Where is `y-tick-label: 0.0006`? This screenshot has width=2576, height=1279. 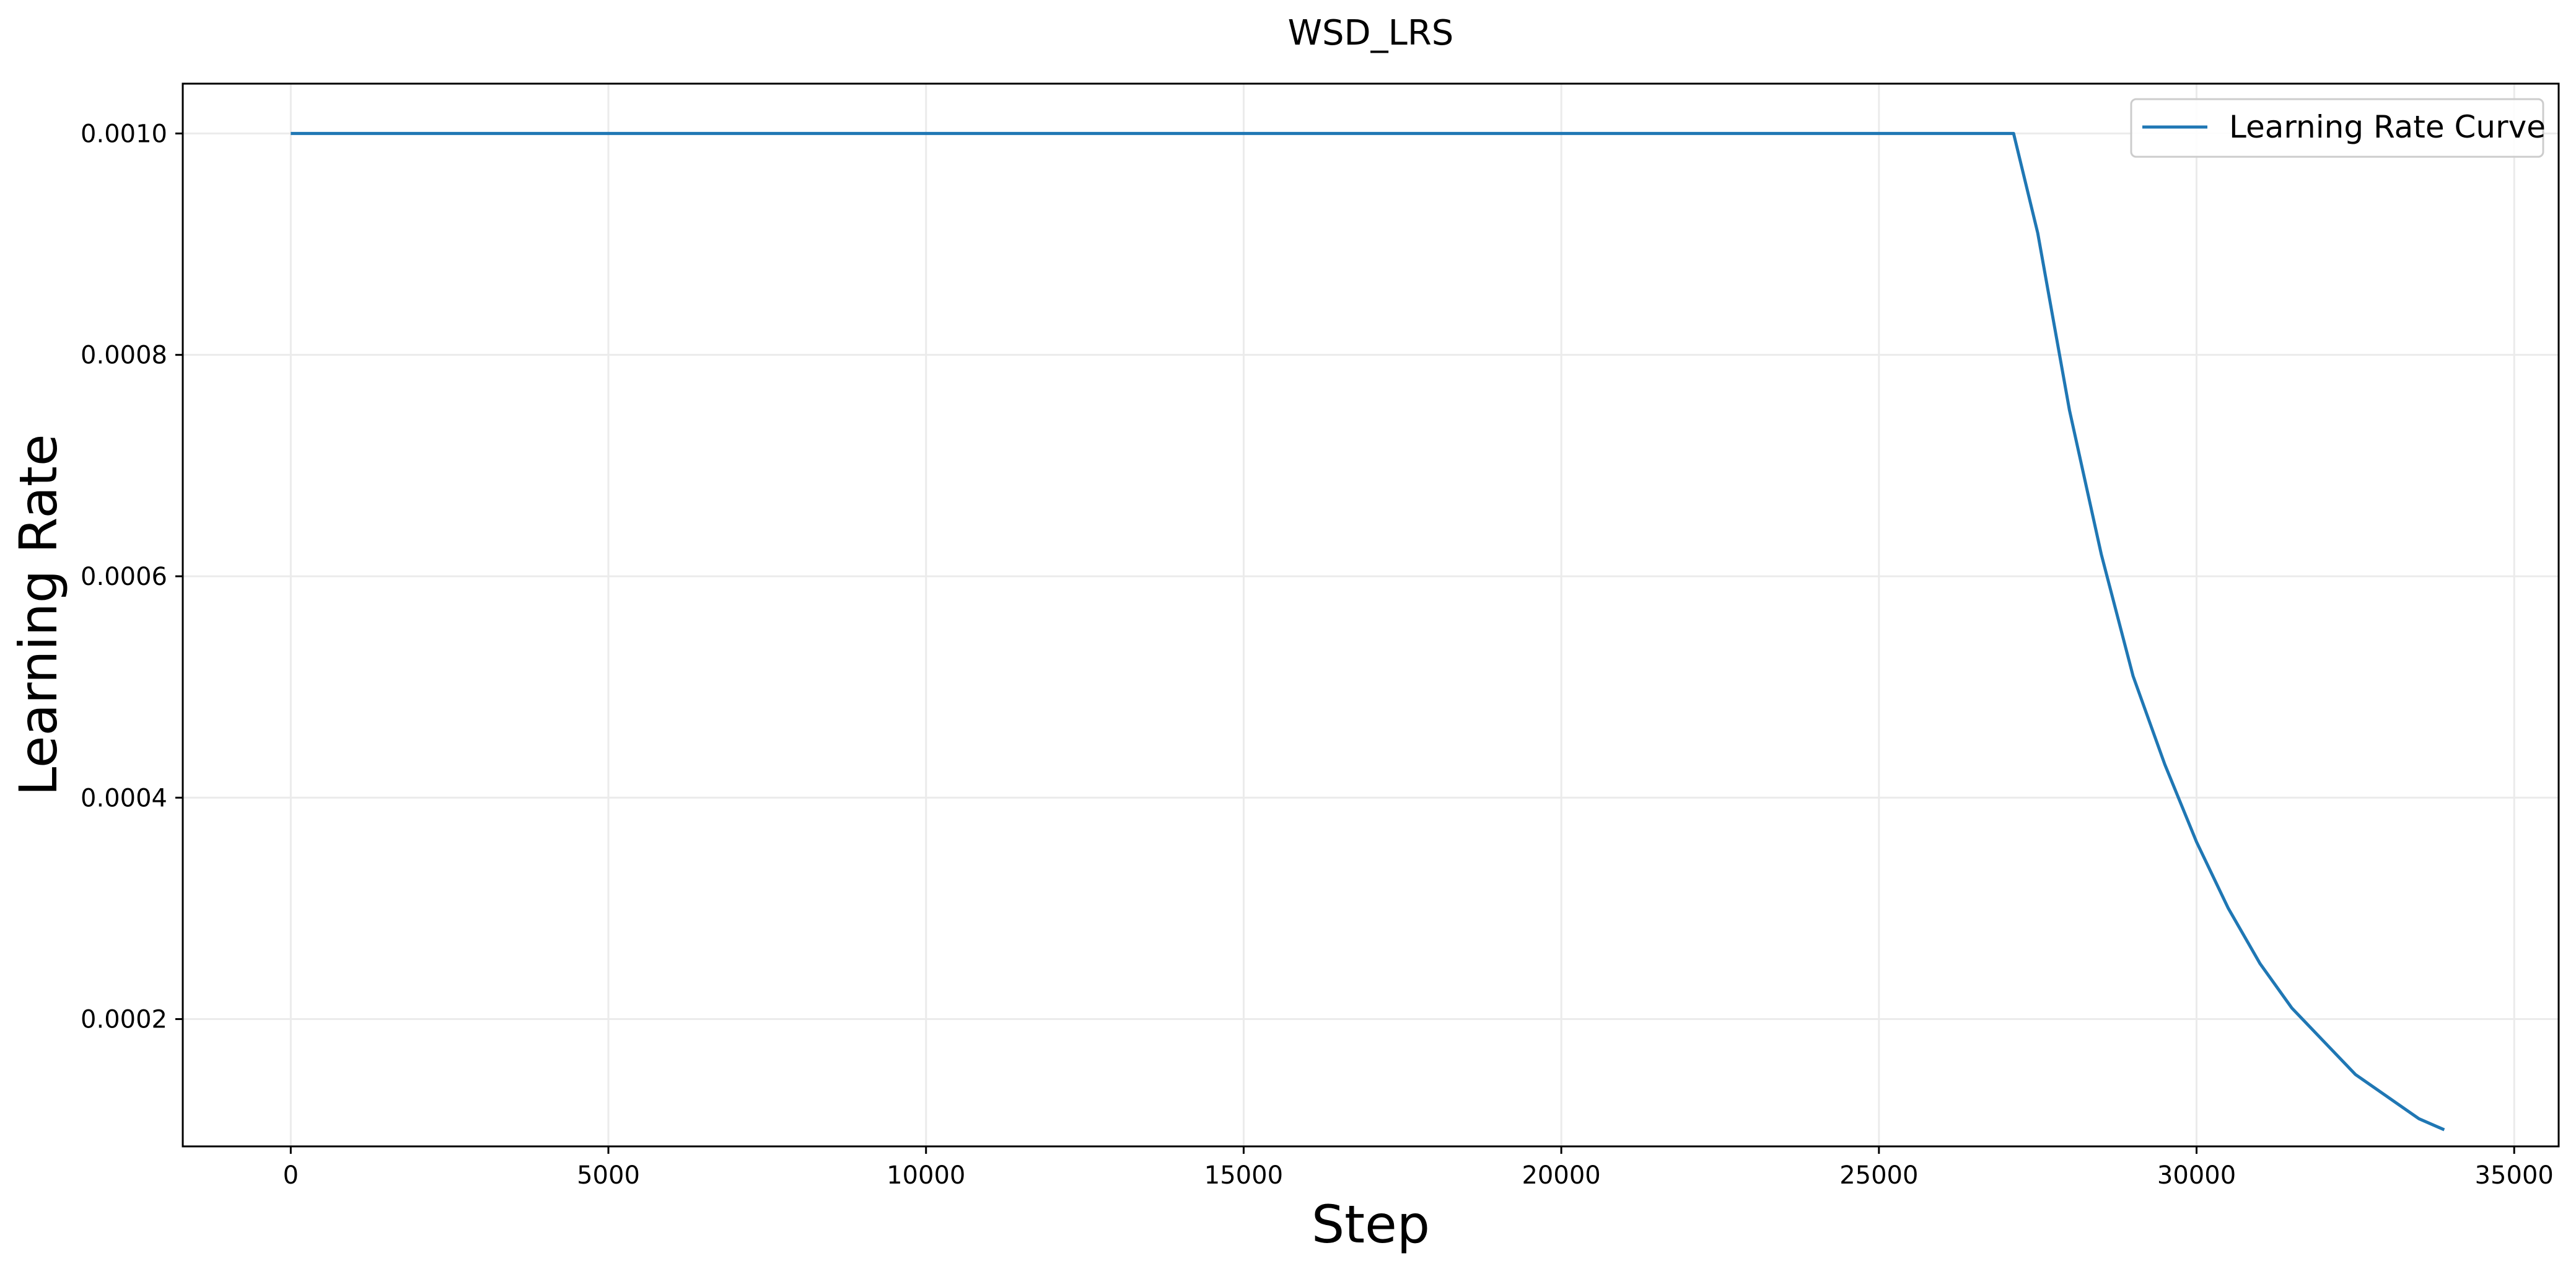 y-tick-label: 0.0006 is located at coordinates (124, 577).